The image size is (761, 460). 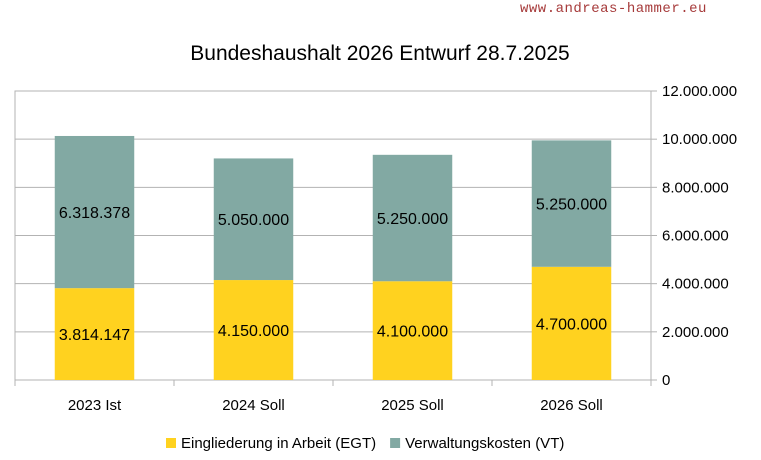 What do you see at coordinates (695, 284) in the screenshot?
I see `y-tick-label: 4.000.000` at bounding box center [695, 284].